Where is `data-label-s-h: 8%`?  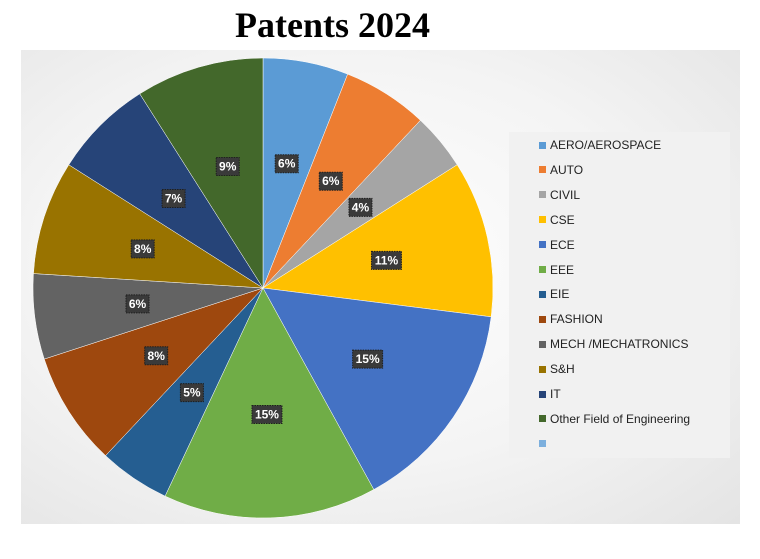
data-label-s-h: 8% is located at coordinates (142, 249).